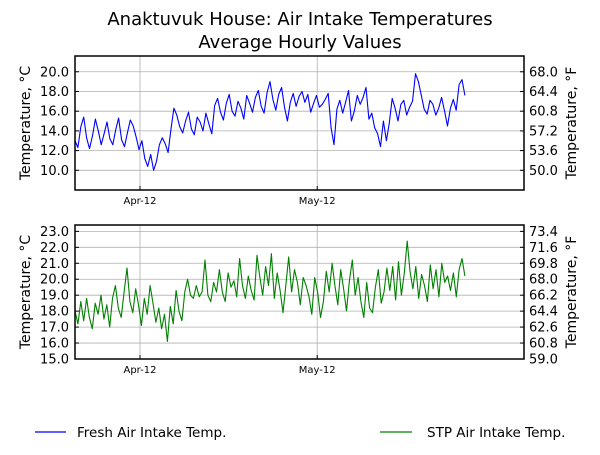 The width and height of the screenshot is (600, 455). What do you see at coordinates (543, 264) in the screenshot?
I see `y-tick-label-right: 69.8` at bounding box center [543, 264].